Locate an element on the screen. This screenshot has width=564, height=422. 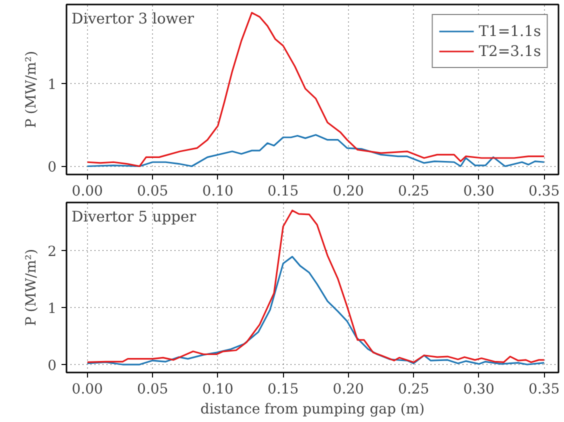
y-tick-label: 2 is located at coordinates (52, 252).